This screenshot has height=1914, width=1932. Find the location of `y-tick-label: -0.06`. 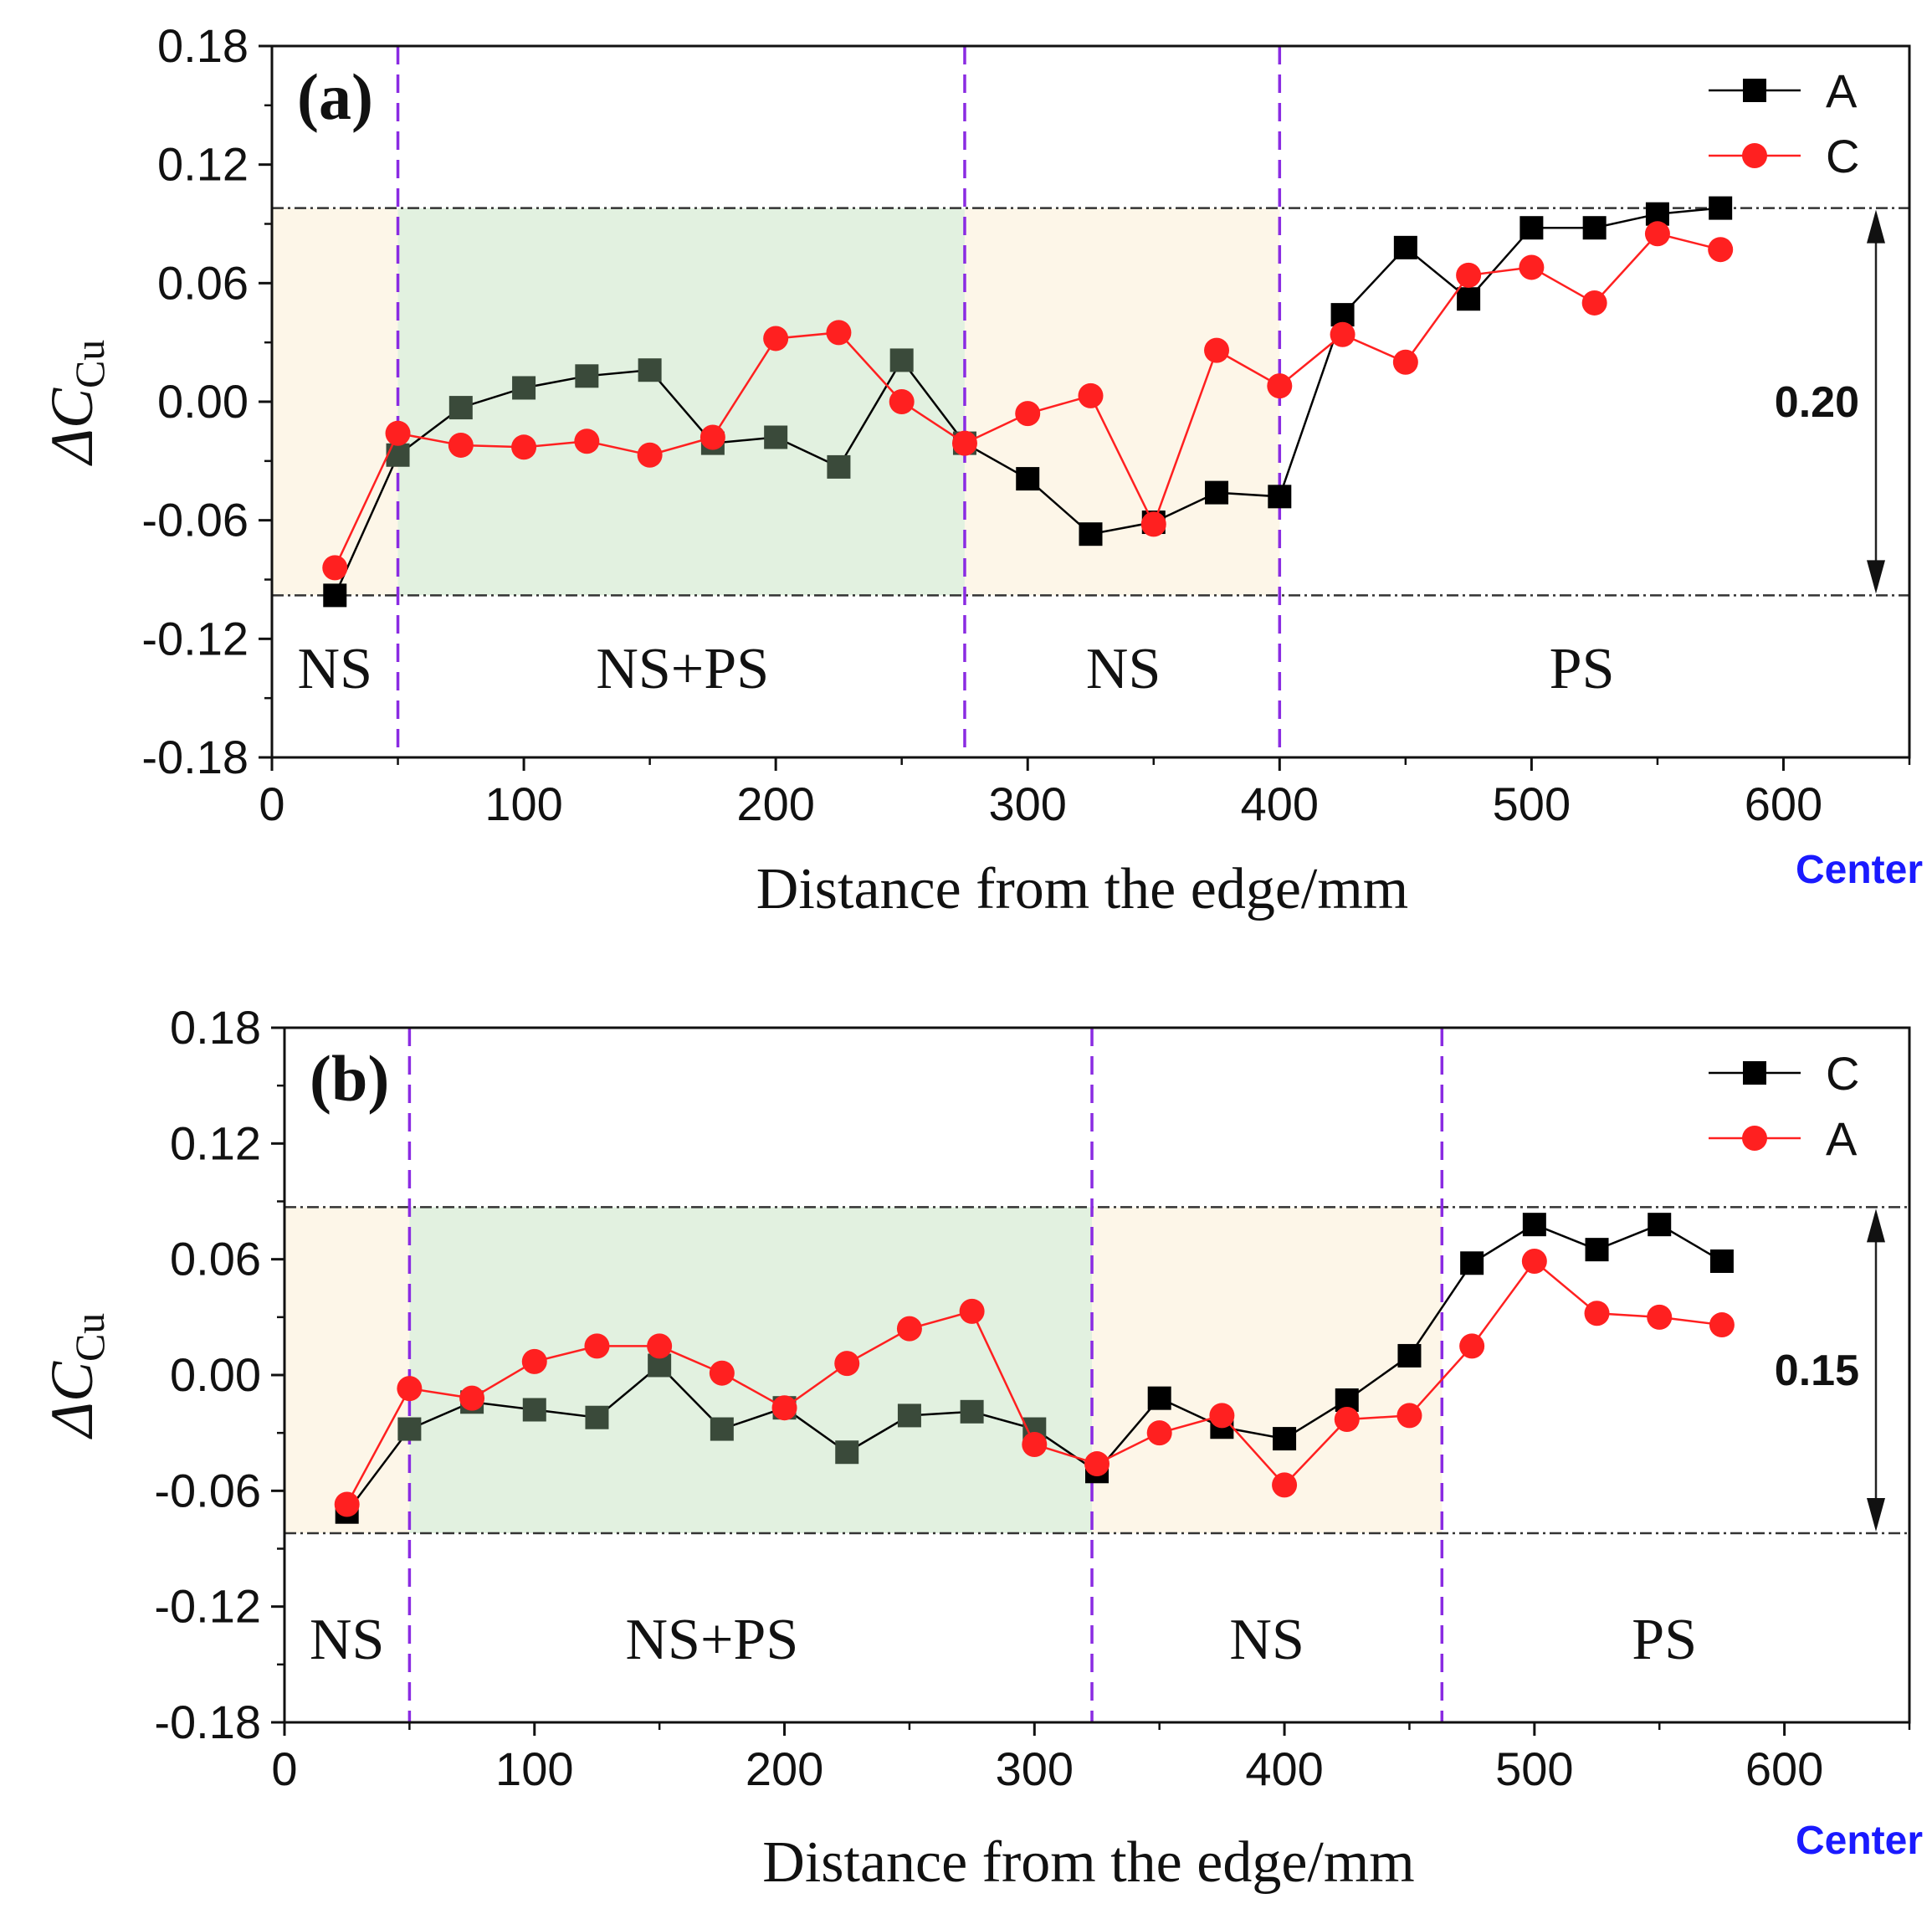

y-tick-label: -0.06 is located at coordinates (195, 520).